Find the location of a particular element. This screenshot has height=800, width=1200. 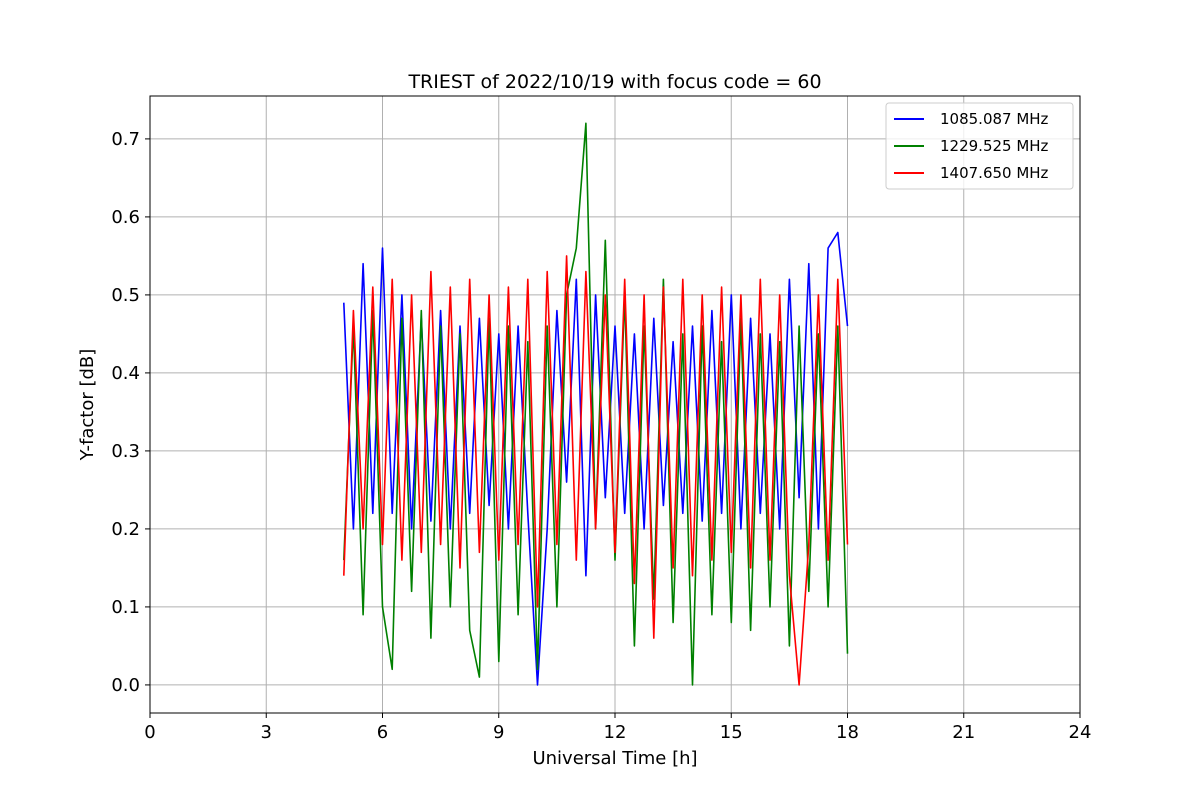

x-tick-label: 0 is located at coordinates (149, 732).